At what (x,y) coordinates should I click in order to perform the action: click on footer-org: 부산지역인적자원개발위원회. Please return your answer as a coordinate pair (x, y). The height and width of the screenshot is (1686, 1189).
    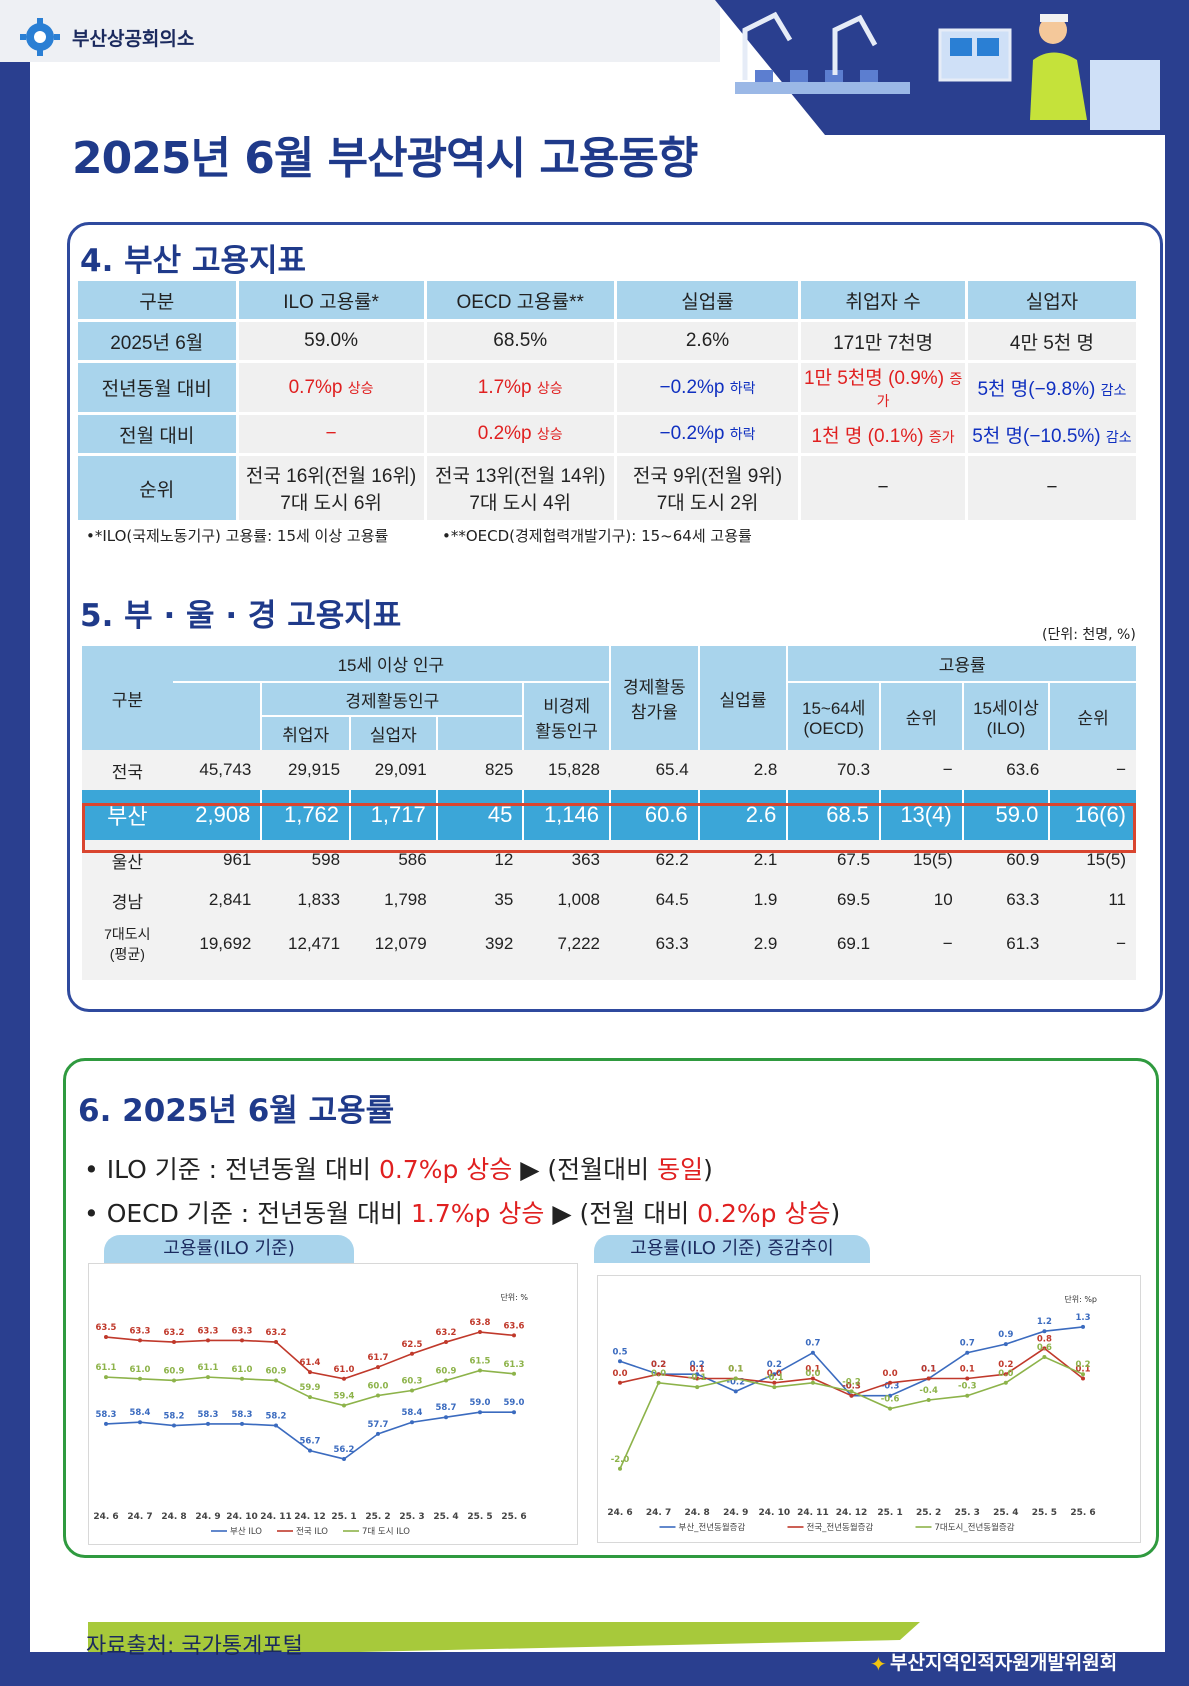
    Looking at the image, I should click on (1004, 1663).